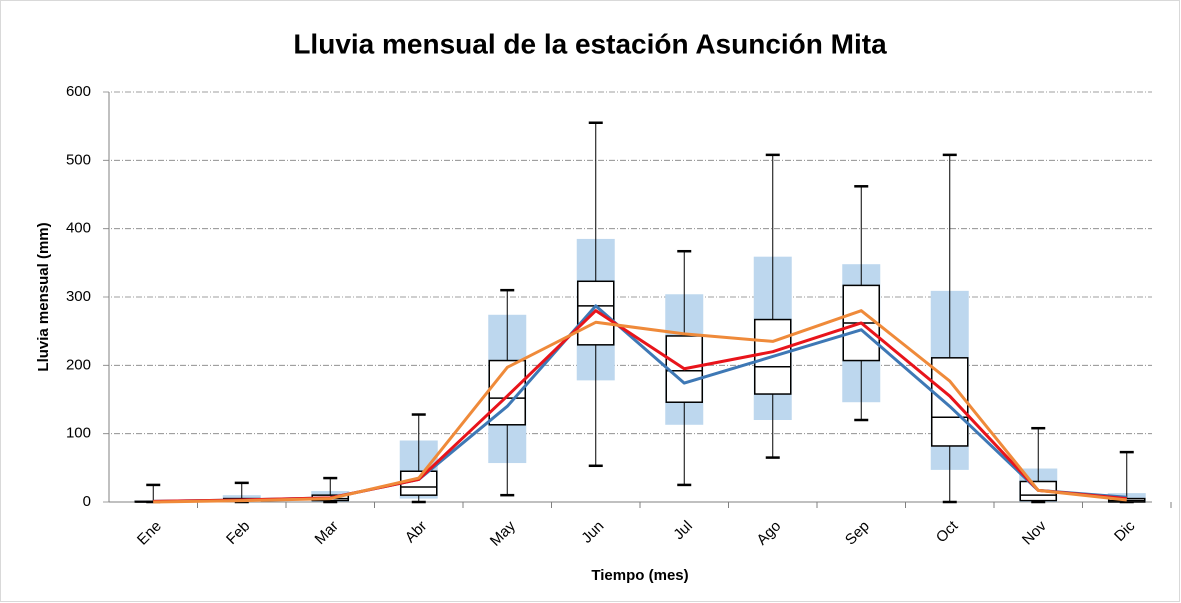 The image size is (1181, 603). Describe the element at coordinates (78, 159) in the screenshot. I see `y-tick-label: 500` at that location.